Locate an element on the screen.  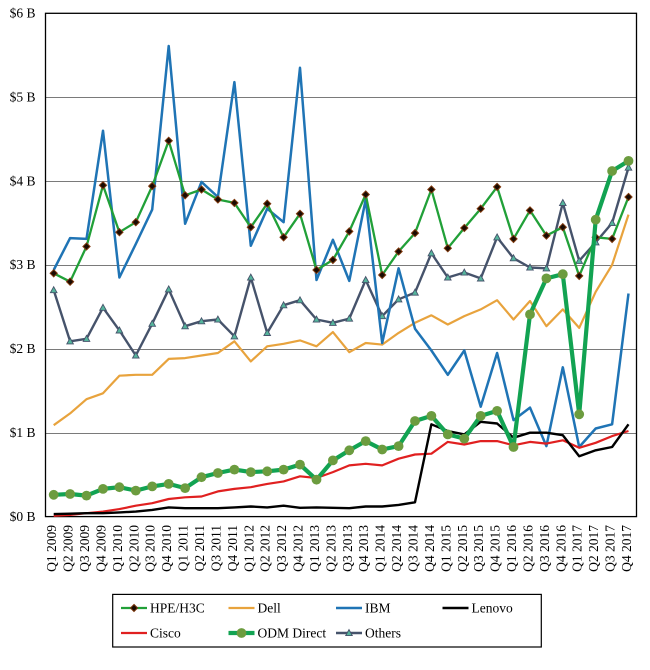
svg-text: $6 B is located at coordinates (23, 13).